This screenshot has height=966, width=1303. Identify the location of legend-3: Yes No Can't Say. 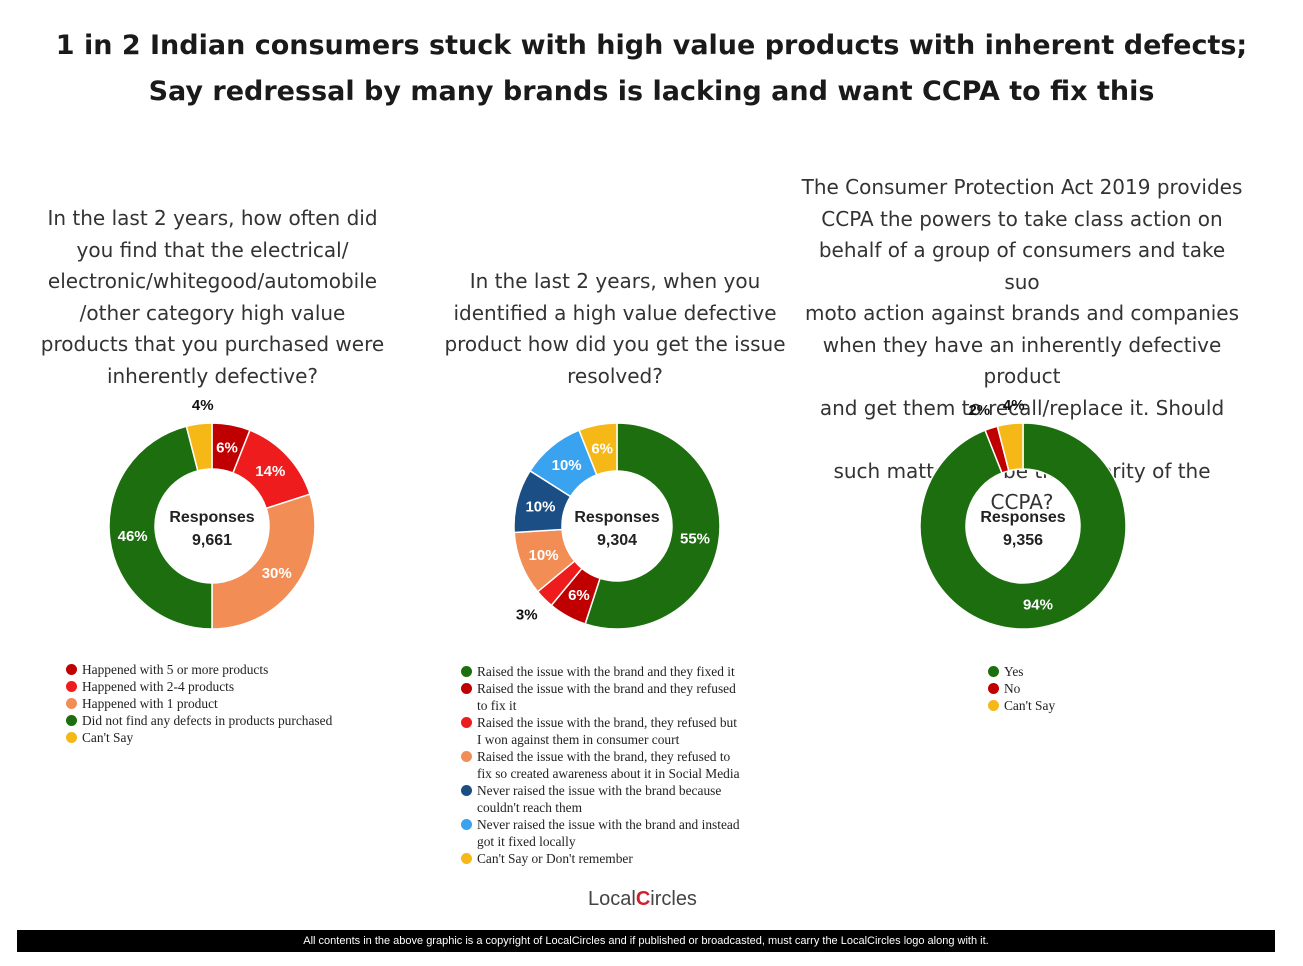
(1021, 688).